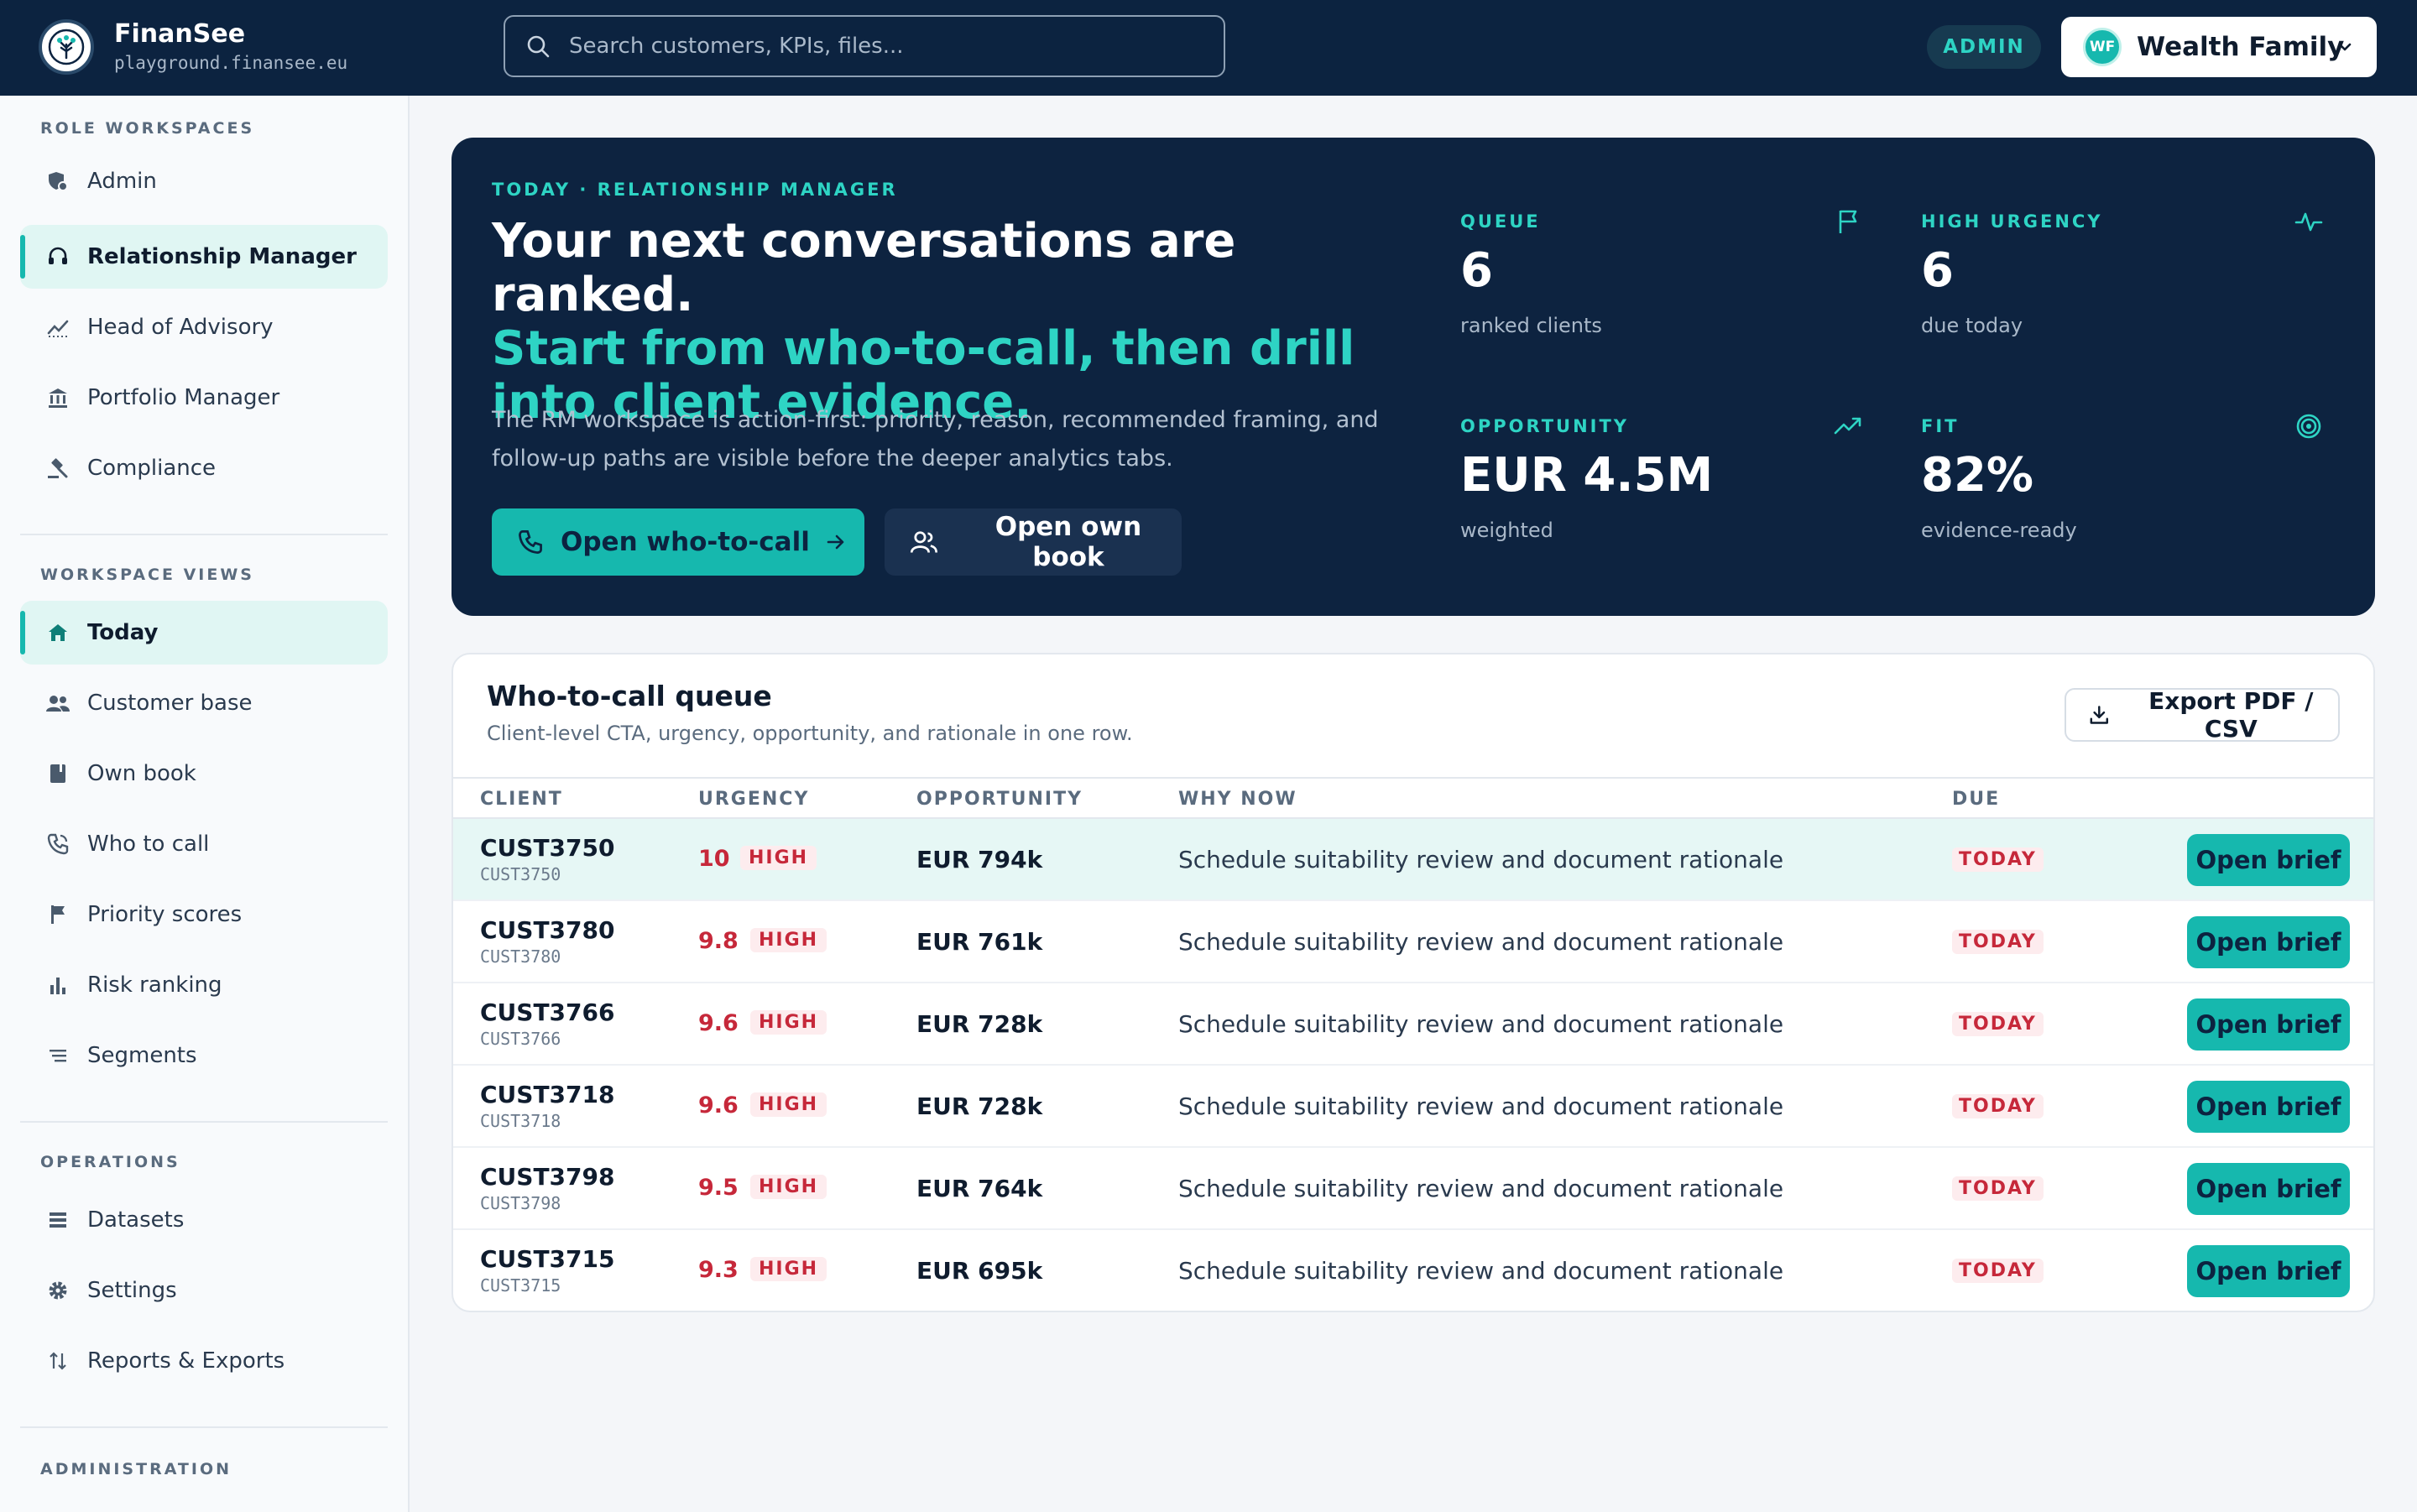 This screenshot has height=1512, width=2417. What do you see at coordinates (547, 930) in the screenshot?
I see `client-id: CUST3780` at bounding box center [547, 930].